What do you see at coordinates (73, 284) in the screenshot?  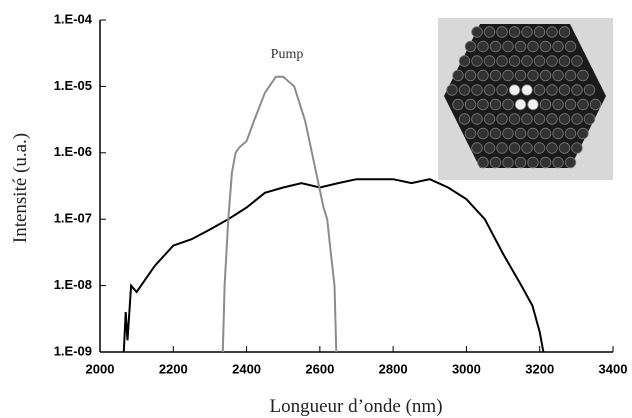 I see `y-tick-label: 1.E-08` at bounding box center [73, 284].